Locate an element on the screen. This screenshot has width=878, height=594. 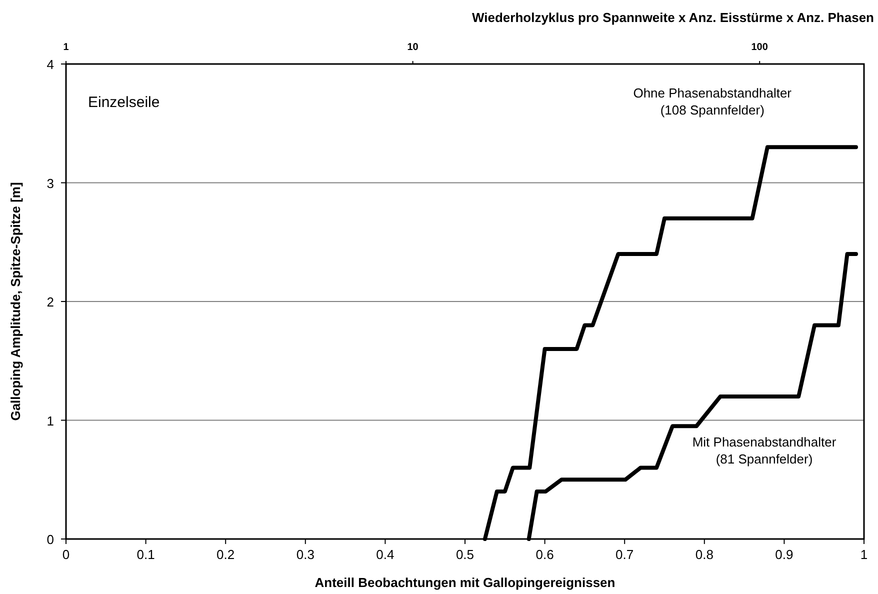
x-tick-label: 0.1 is located at coordinates (145, 554).